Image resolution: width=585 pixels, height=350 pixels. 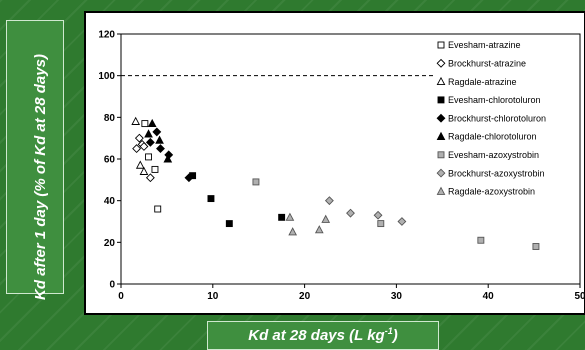 What do you see at coordinates (213, 296) in the screenshot?
I see `x-tick-label: 10` at bounding box center [213, 296].